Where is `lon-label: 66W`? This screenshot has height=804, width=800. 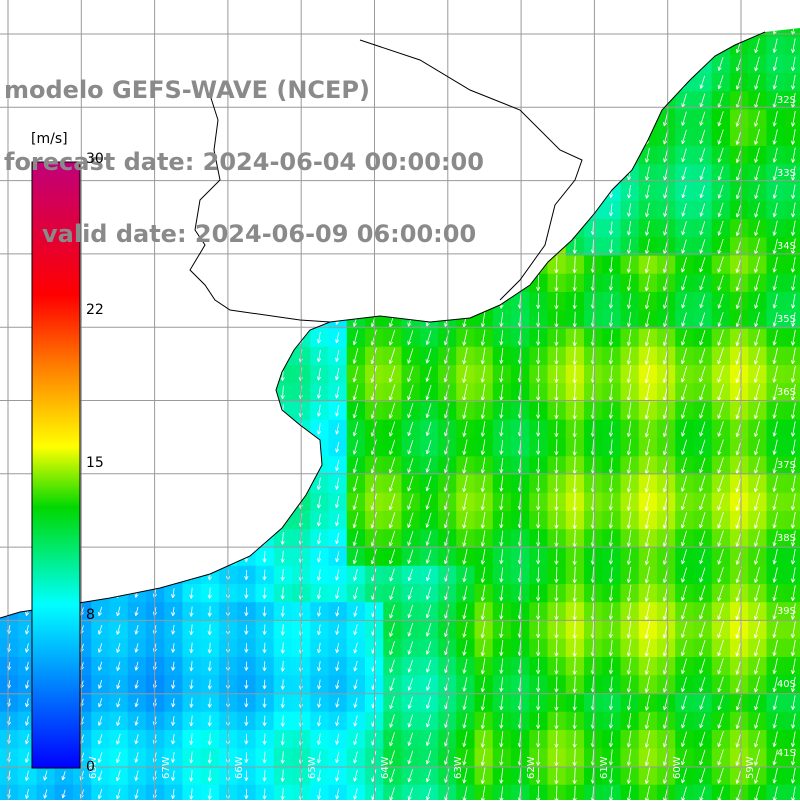 lon-label: 66W is located at coordinates (239, 767).